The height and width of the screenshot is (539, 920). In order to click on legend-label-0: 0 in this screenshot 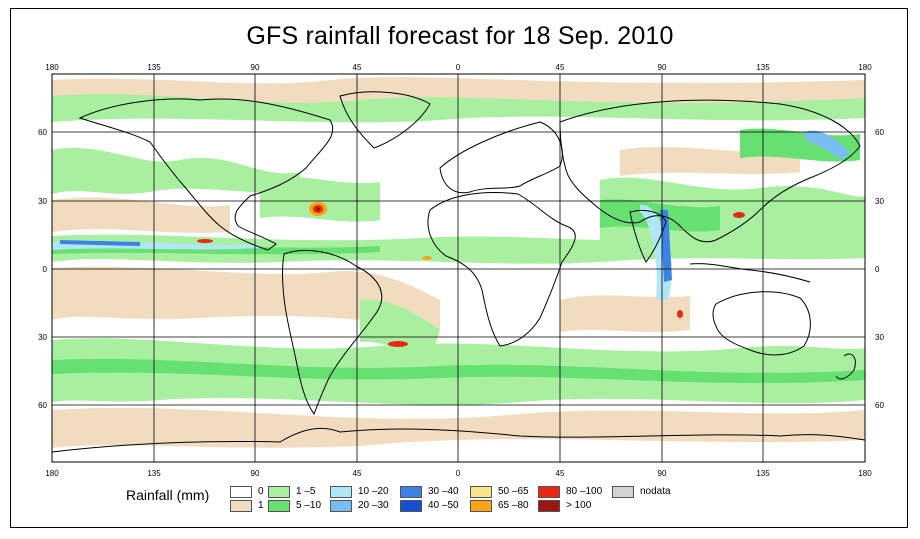, I will do `click(261, 491)`.